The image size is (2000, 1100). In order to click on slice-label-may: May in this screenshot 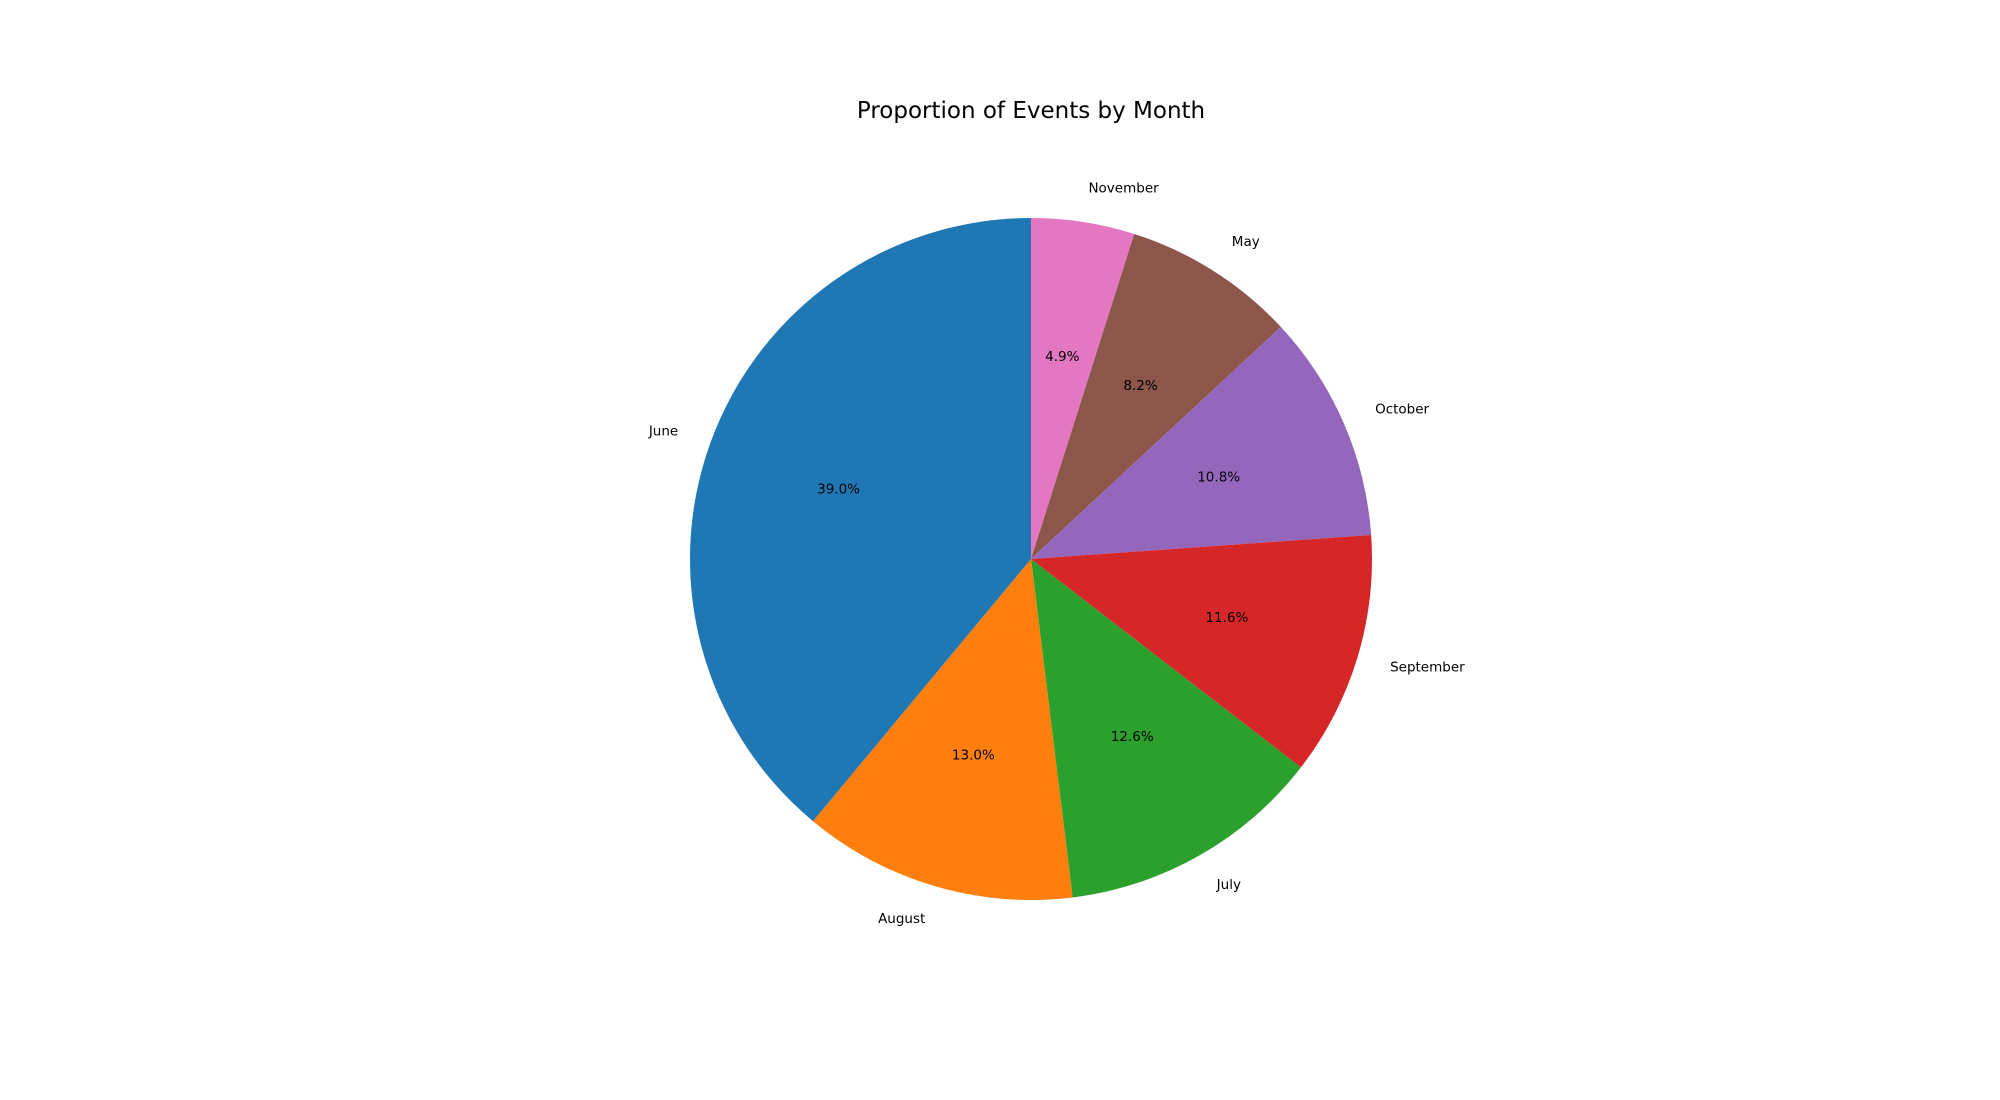, I will do `click(1246, 242)`.